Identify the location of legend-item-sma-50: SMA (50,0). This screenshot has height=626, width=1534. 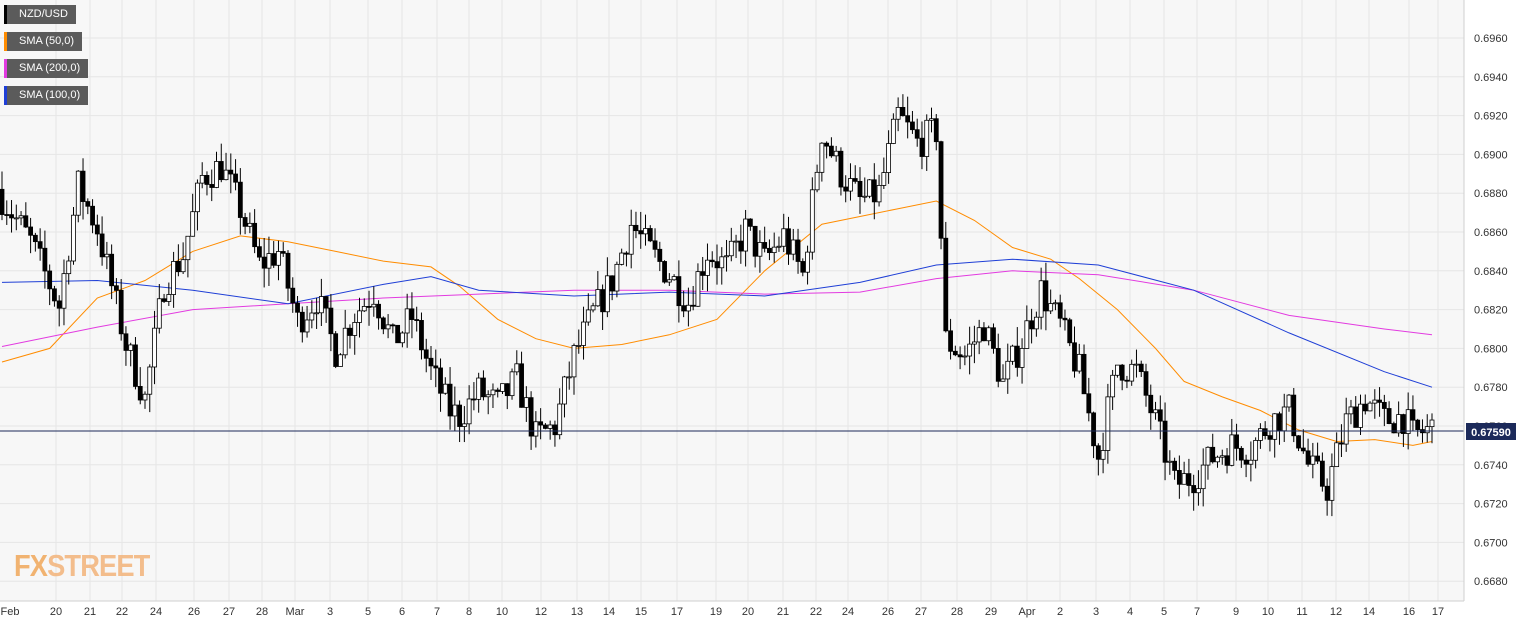
(43, 41).